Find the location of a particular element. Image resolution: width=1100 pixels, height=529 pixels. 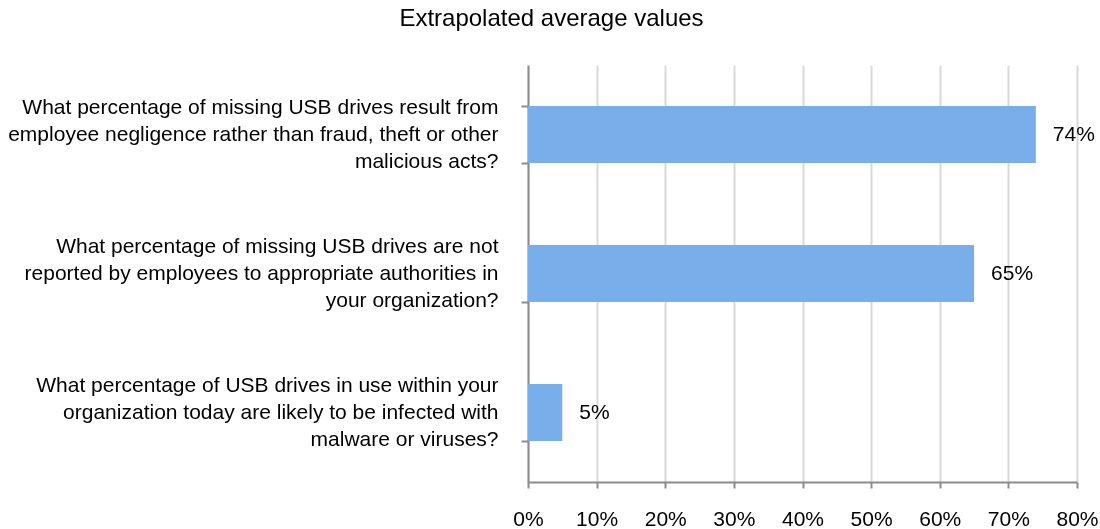

x-tick-label: 0% is located at coordinates (528, 517).